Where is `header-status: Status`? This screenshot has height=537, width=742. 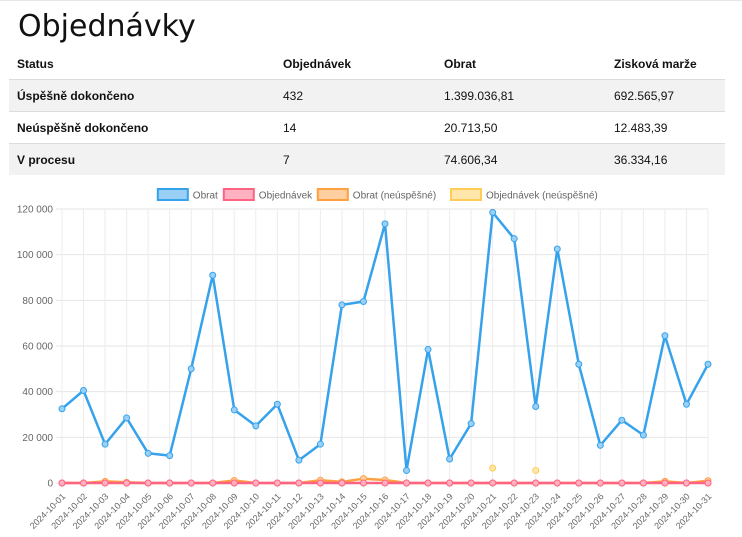
header-status: Status is located at coordinates (35, 63).